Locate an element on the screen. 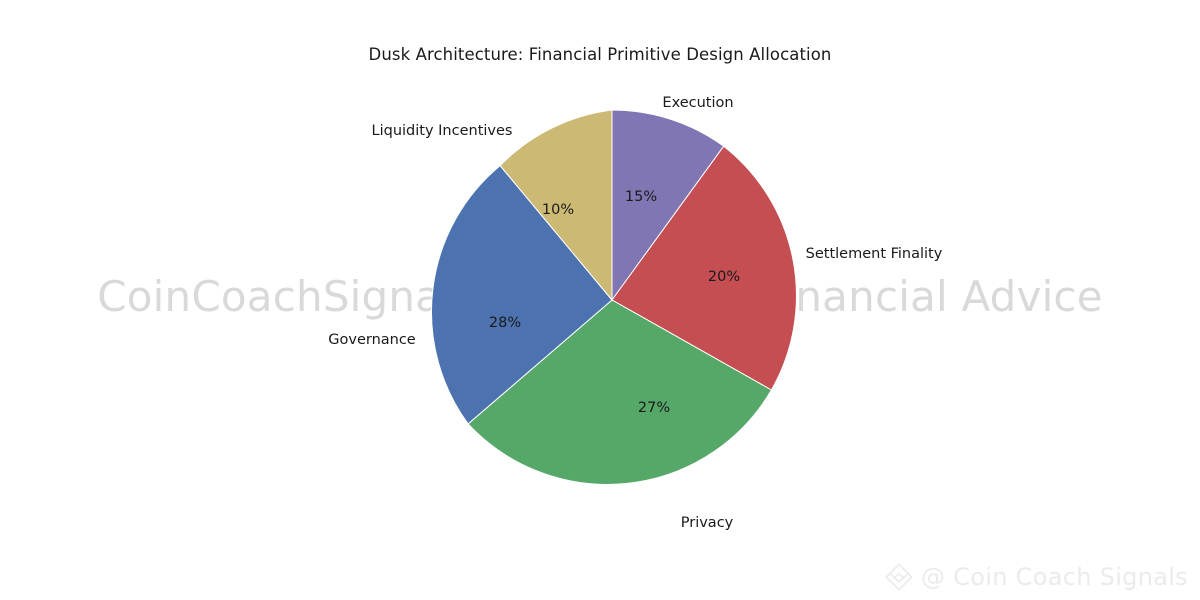  pie-value-liquidity-incentives: 10% is located at coordinates (558, 210).